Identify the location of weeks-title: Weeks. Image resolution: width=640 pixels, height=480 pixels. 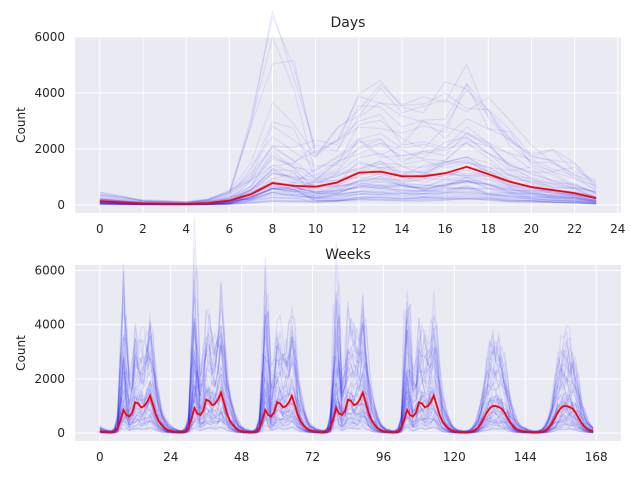
(348, 255).